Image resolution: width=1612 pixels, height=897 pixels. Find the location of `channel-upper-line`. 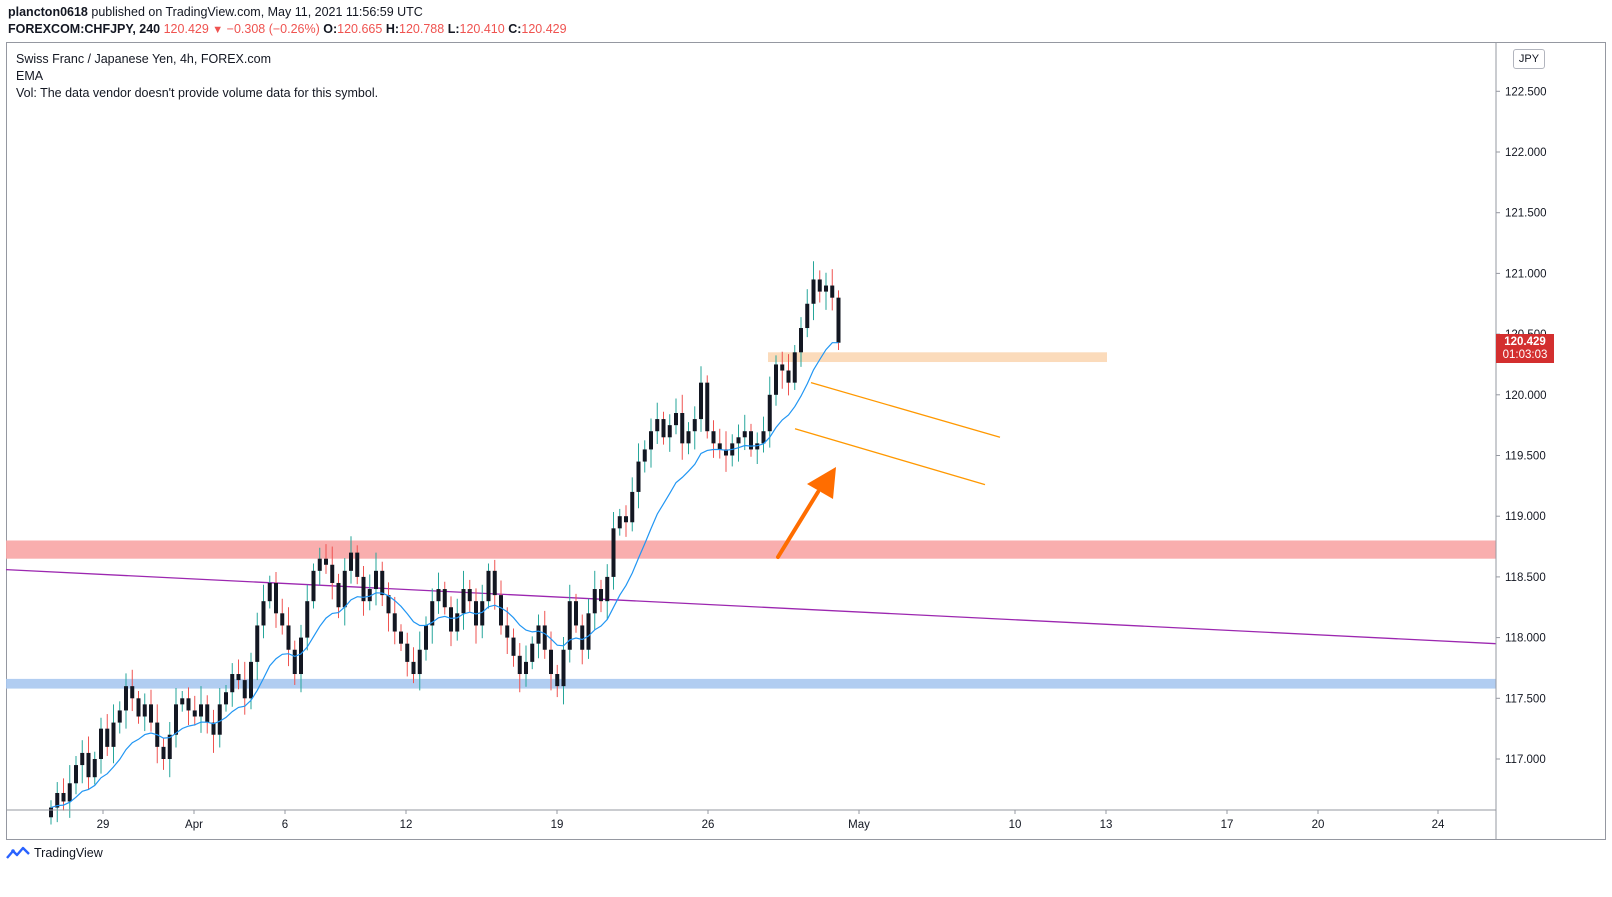

channel-upper-line is located at coordinates (905, 410).